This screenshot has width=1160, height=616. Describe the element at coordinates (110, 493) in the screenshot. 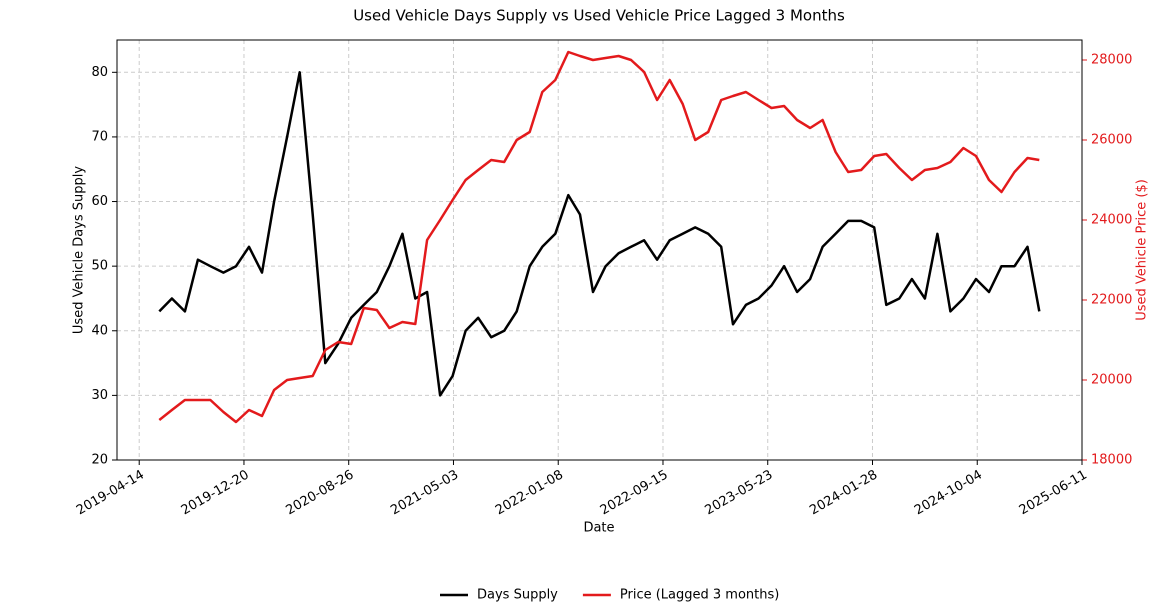

I see `x-tick-label: 2019-04-14` at that location.